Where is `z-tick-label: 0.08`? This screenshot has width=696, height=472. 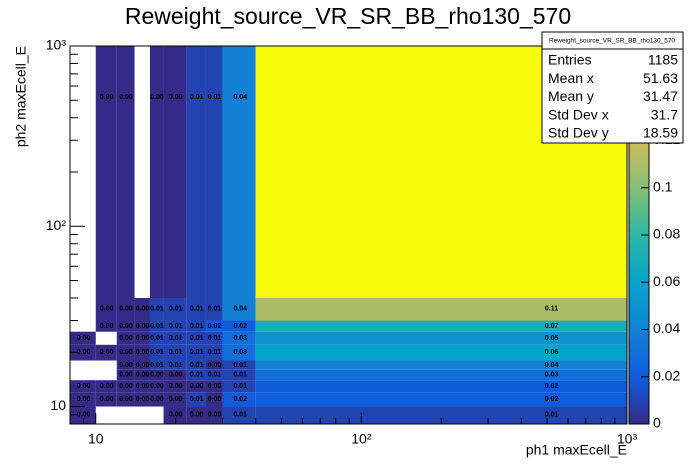 z-tick-label: 0.08 is located at coordinates (666, 234).